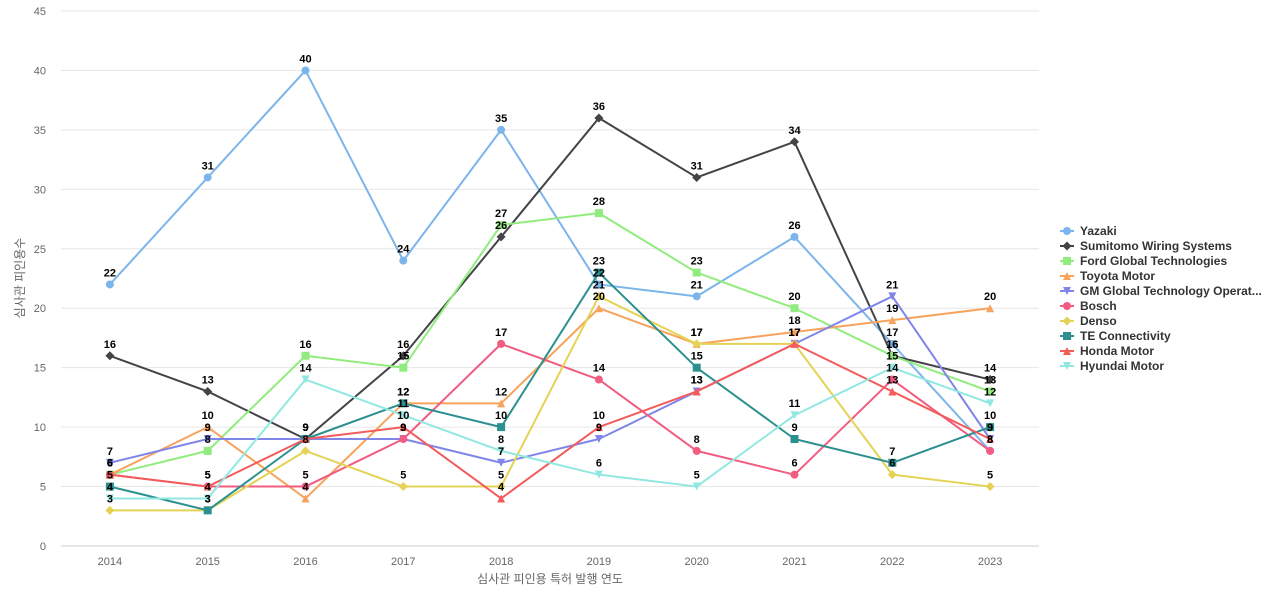 Image resolution: width=1280 pixels, height=600 pixels. I want to click on y-tick-label: 30, so click(40, 190).